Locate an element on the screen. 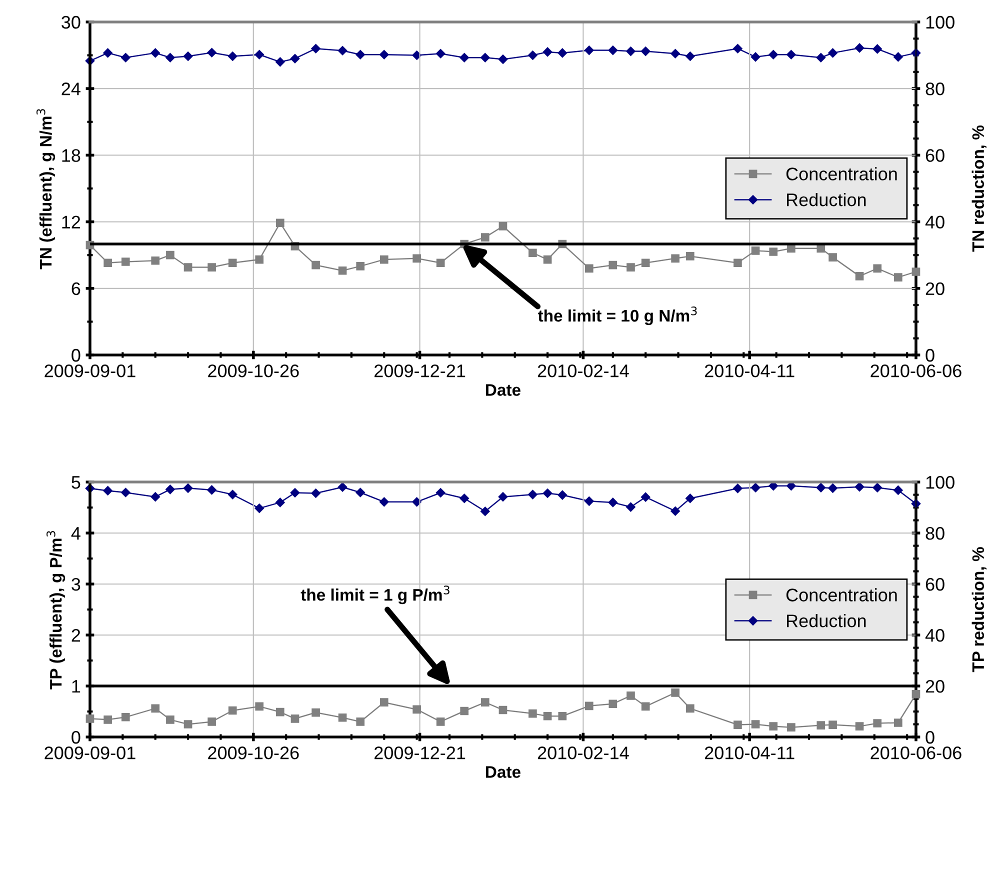 The width and height of the screenshot is (991, 872). y-tick-label: 3 is located at coordinates (76, 584).